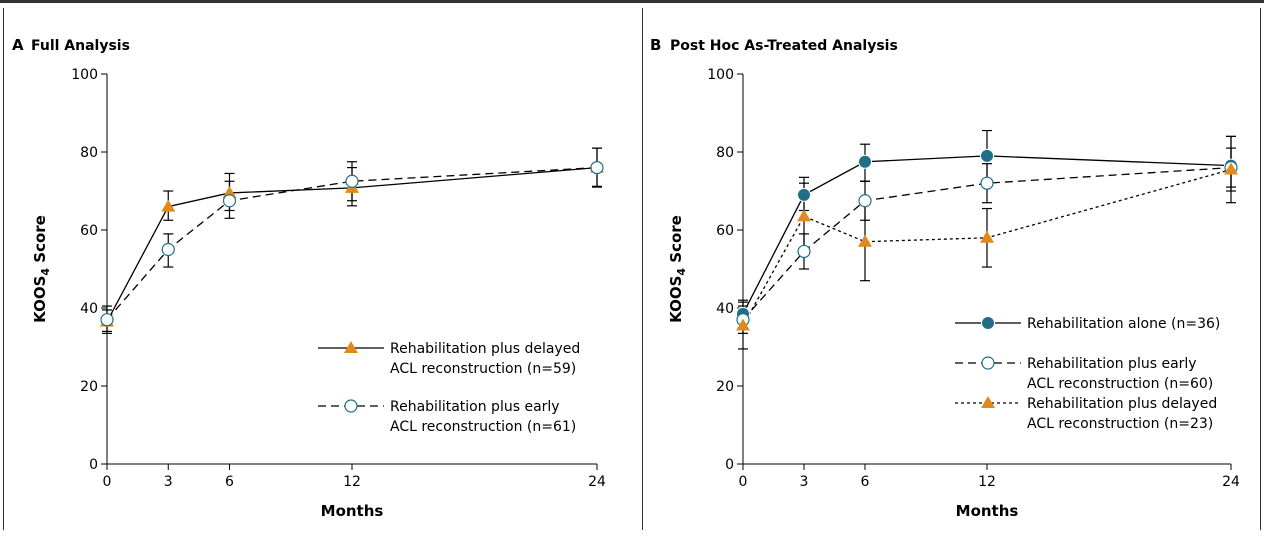  Describe the element at coordinates (485, 349) in the screenshot. I see `panel-a-legend-0-label: Rehabilitation plus delayed` at that location.